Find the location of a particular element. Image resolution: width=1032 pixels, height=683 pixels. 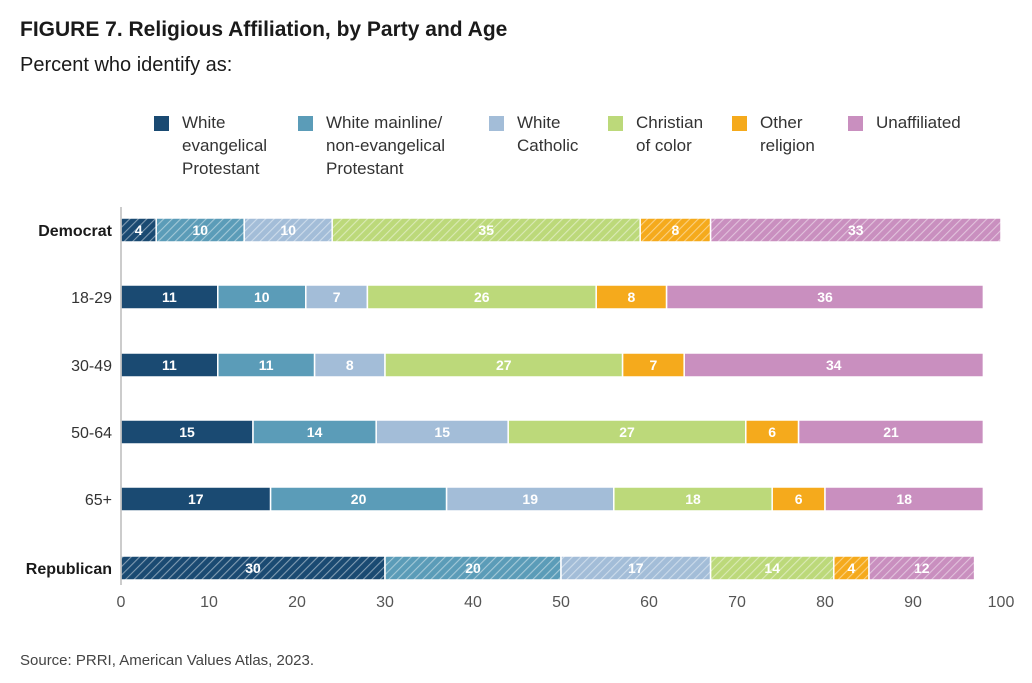

legend-item-white-catholic: White Catholic is located at coordinates (534, 134).